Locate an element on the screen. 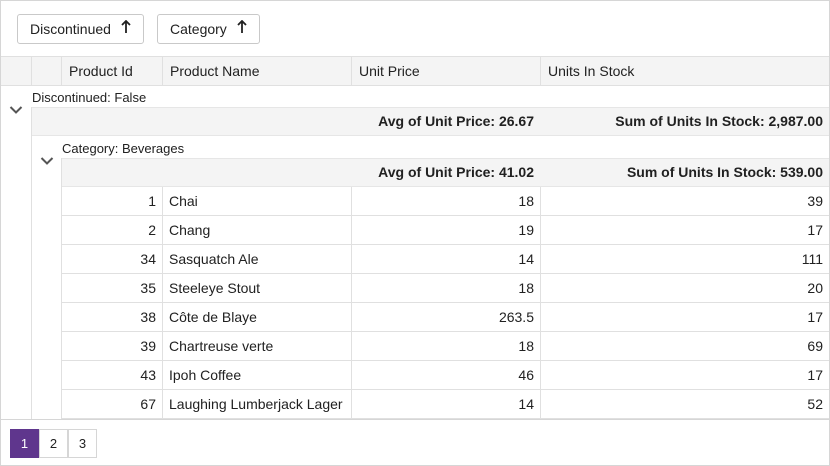 This screenshot has height=466, width=830. table-row: 43 Ipoh Coffee 46 17 is located at coordinates (445, 375).